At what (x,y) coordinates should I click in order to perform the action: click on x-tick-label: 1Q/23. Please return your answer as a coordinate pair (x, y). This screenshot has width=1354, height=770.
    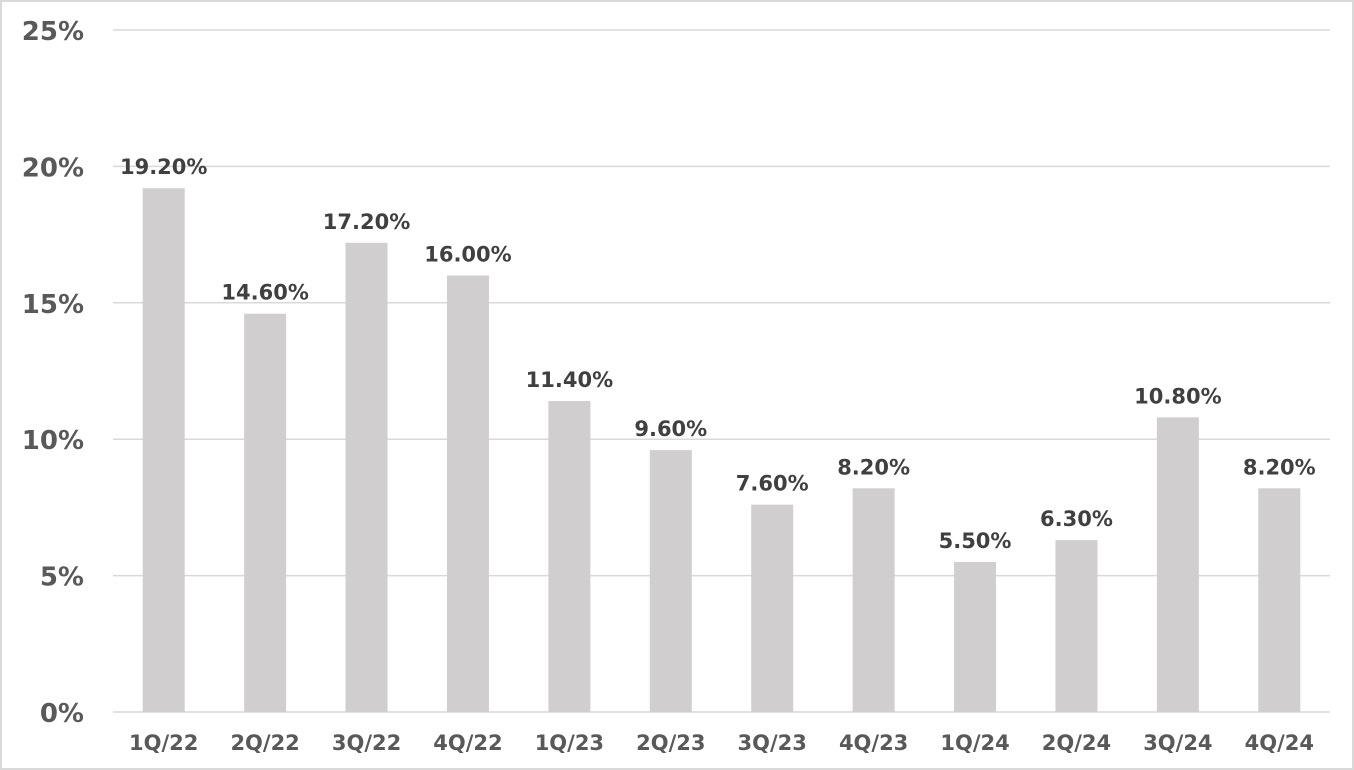
    Looking at the image, I should click on (569, 743).